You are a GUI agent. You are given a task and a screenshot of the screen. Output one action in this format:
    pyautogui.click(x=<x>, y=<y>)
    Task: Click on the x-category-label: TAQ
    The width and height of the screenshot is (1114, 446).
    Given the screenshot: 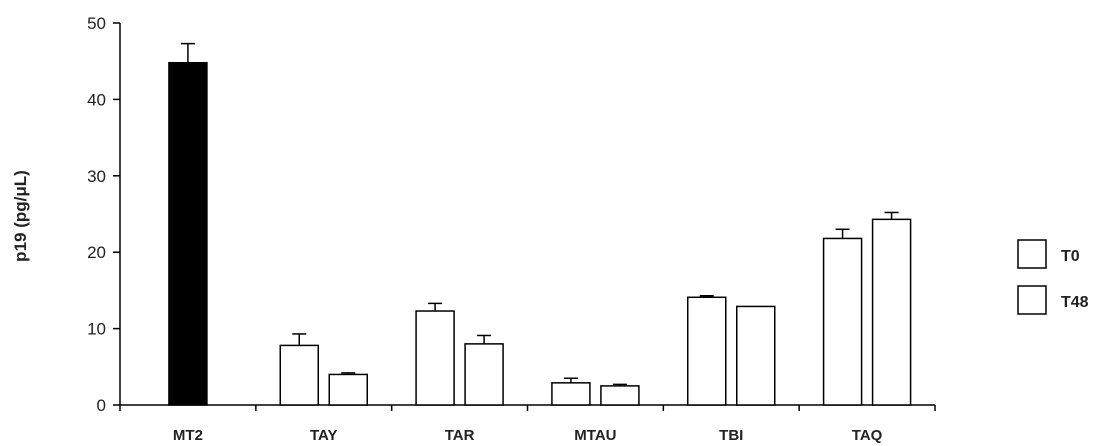 What is the action you would take?
    pyautogui.click(x=867, y=435)
    